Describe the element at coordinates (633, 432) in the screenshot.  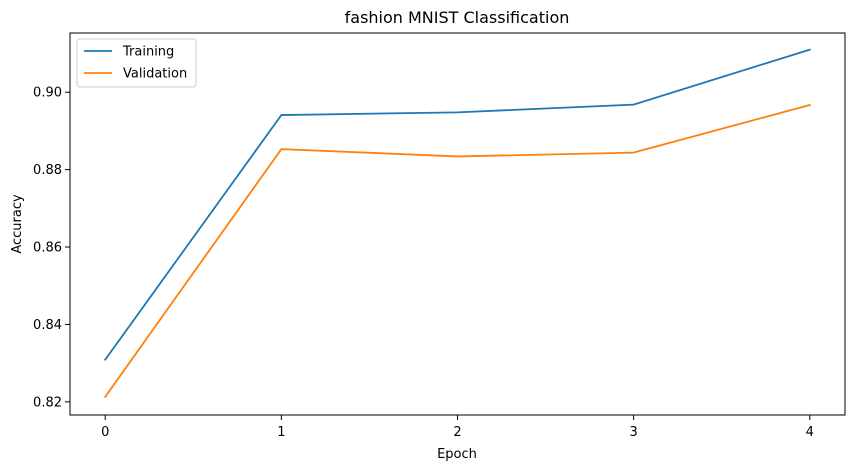
I see `x-tick-label: 3` at that location.